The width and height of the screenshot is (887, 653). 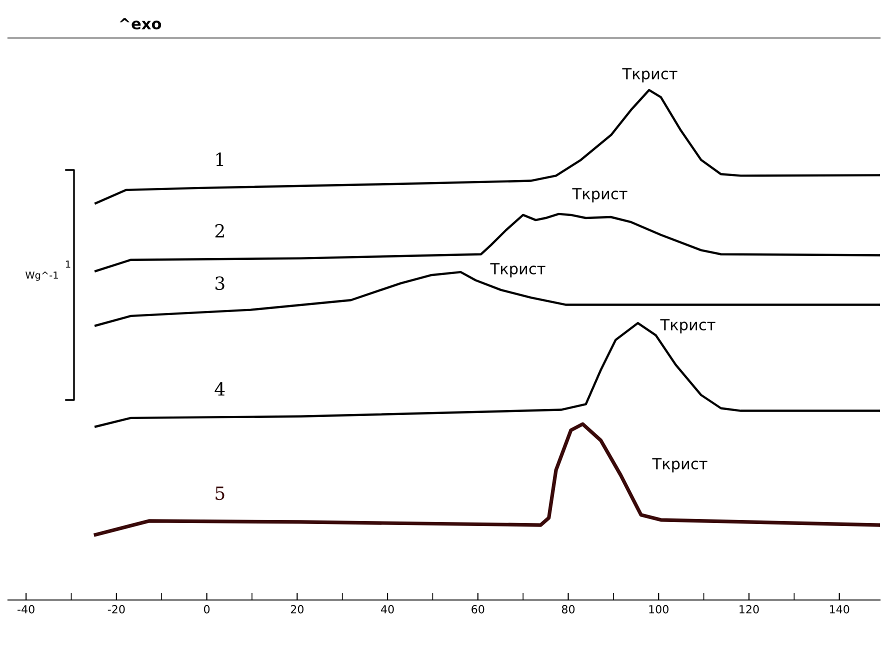 I want to click on series-label: 2, so click(x=219, y=231).